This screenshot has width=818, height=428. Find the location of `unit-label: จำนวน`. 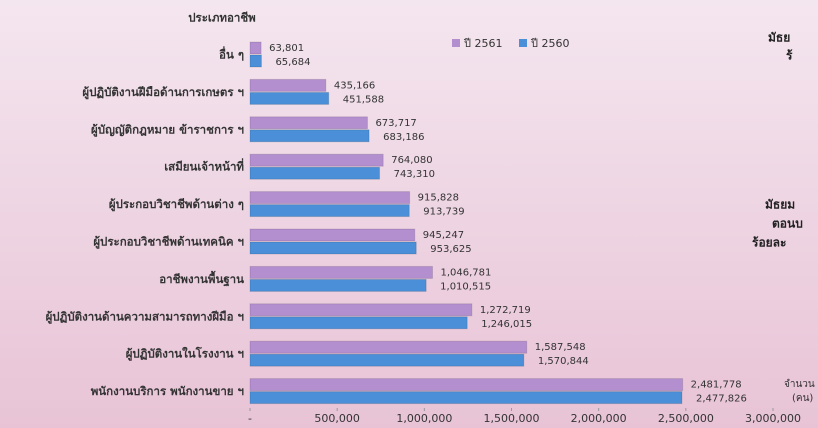

unit-label: จำนวน is located at coordinates (799, 384).